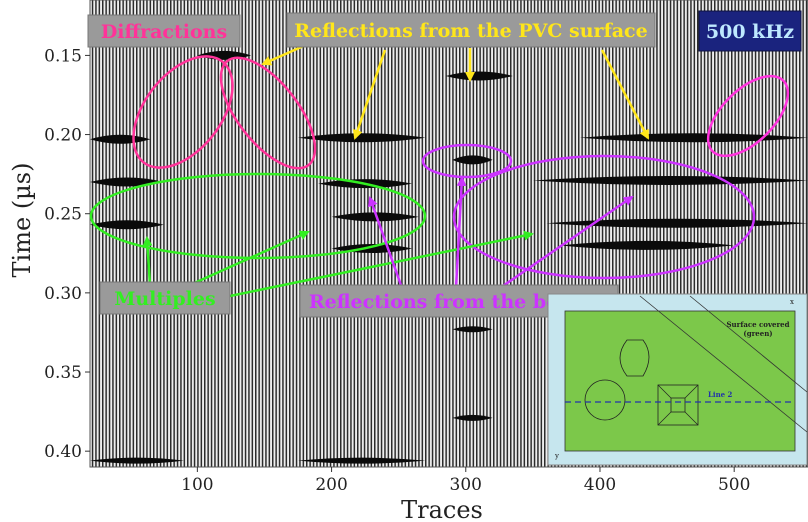 Image resolution: width=808 pixels, height=522 pixels. What do you see at coordinates (556, 456) in the screenshot?
I see `inset-axis-y: y` at bounding box center [556, 456].